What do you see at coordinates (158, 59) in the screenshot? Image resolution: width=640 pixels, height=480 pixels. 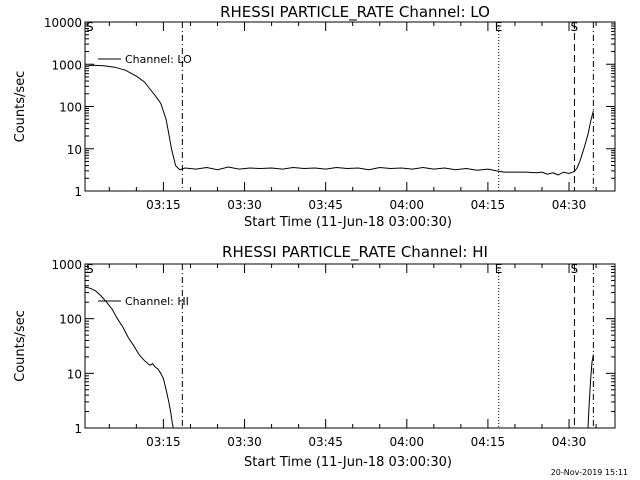 I see `legend-label: Channel: LO` at bounding box center [158, 59].